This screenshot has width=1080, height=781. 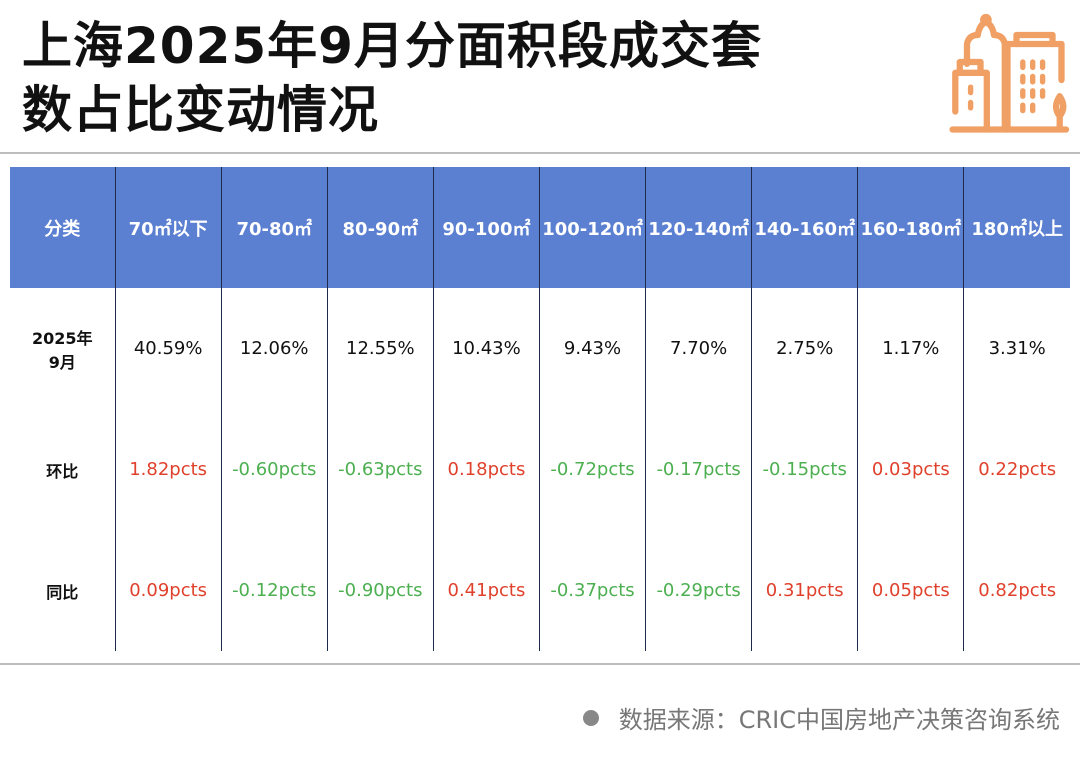 I want to click on table-cell: -0.63pcts, so click(x=380, y=469).